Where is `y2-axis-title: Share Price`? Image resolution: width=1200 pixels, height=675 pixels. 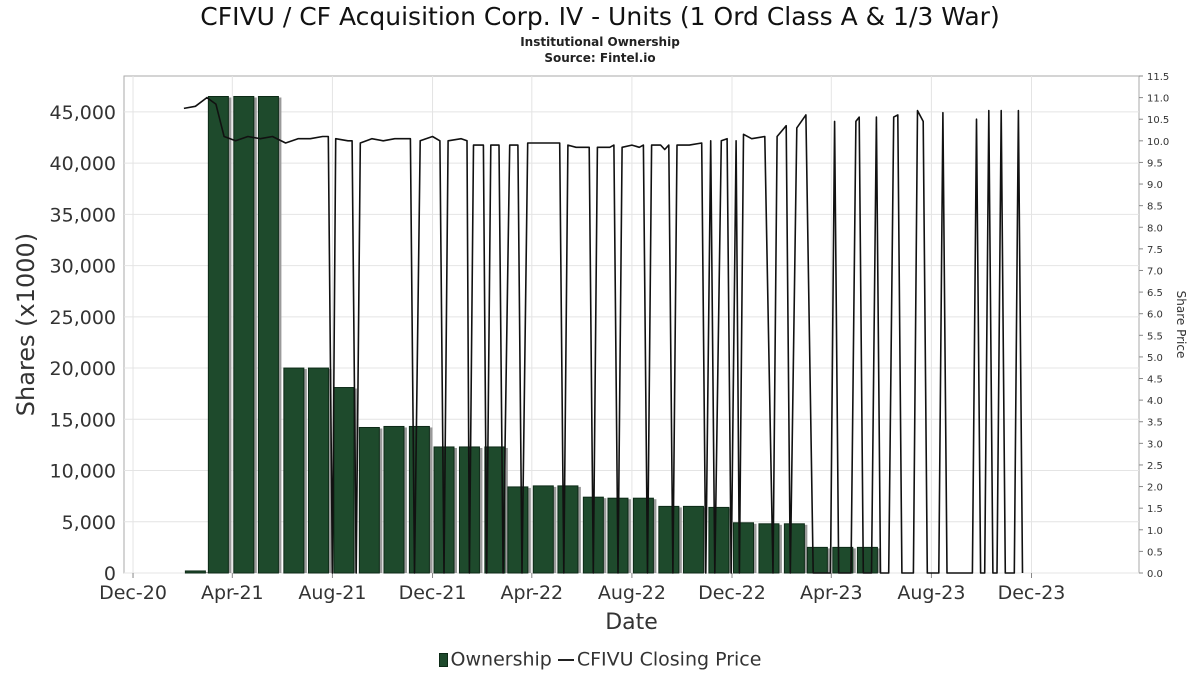 y2-axis-title: Share Price is located at coordinates (1181, 325).